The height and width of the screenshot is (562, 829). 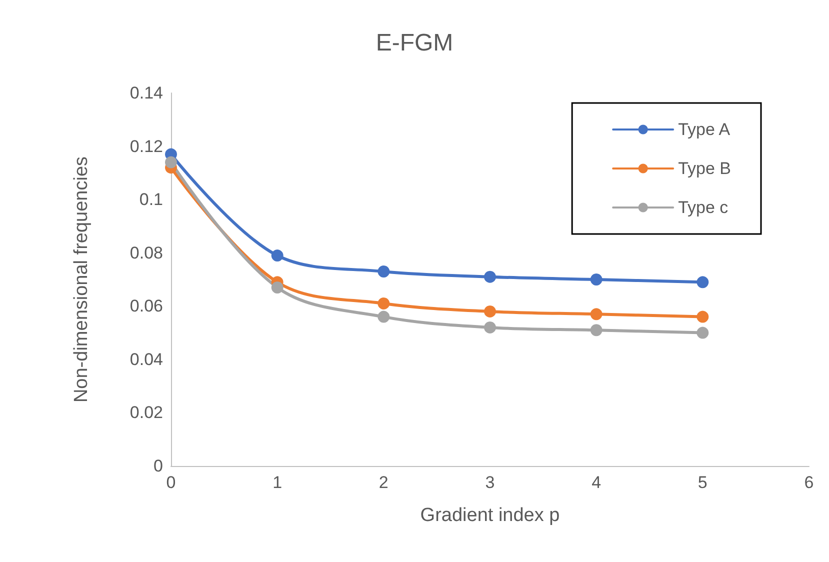 I want to click on legend-label: Type A, so click(x=704, y=129).